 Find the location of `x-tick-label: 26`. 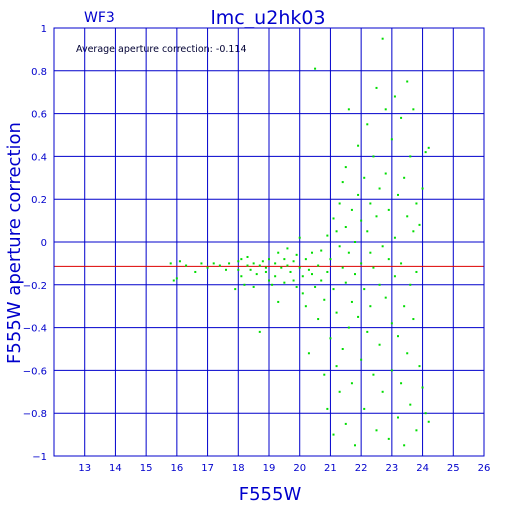

x-tick-label: 26 is located at coordinates (484, 468).